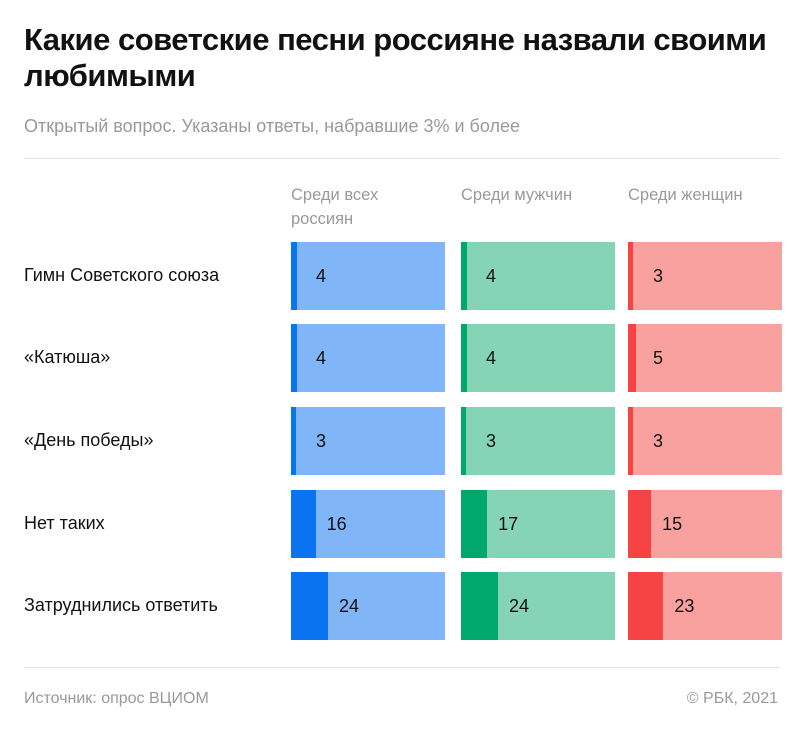 The width and height of the screenshot is (800, 741). Describe the element at coordinates (121, 605) in the screenshot. I see `category-label: Затруднились ответить` at that location.